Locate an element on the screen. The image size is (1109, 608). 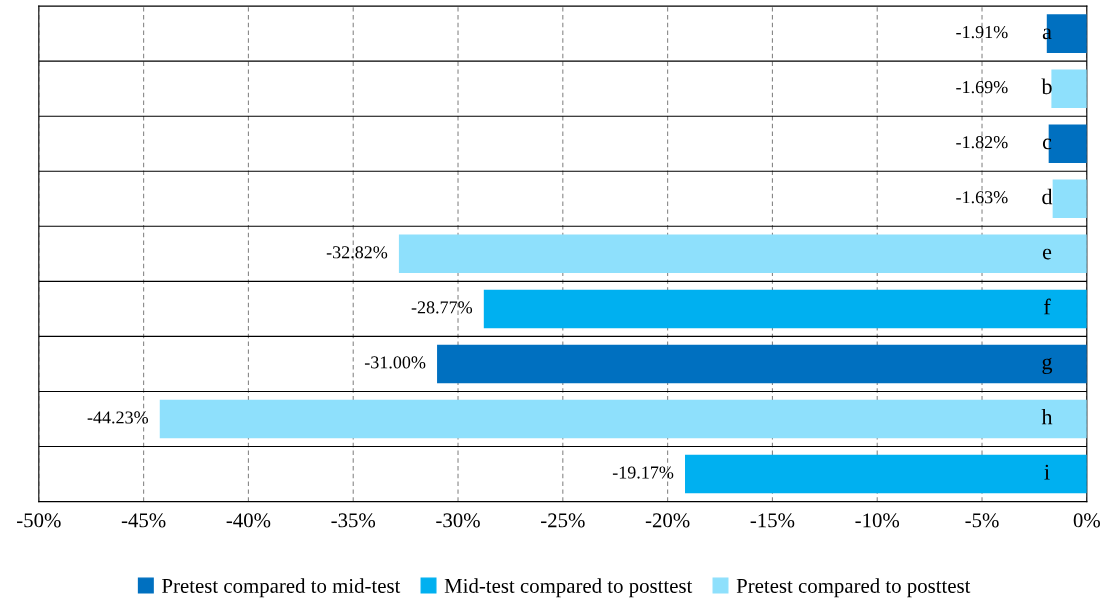
x-tick-label: -10% is located at coordinates (877, 520).